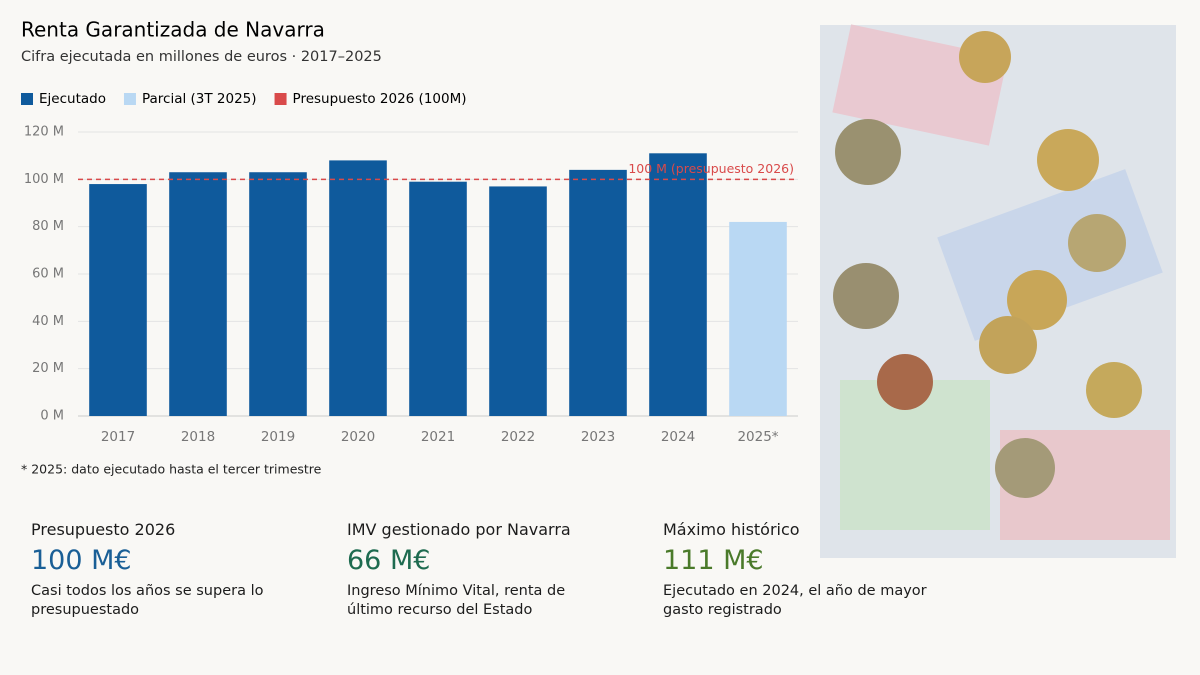  I want to click on y-tick-label: 20 M, so click(48, 368).